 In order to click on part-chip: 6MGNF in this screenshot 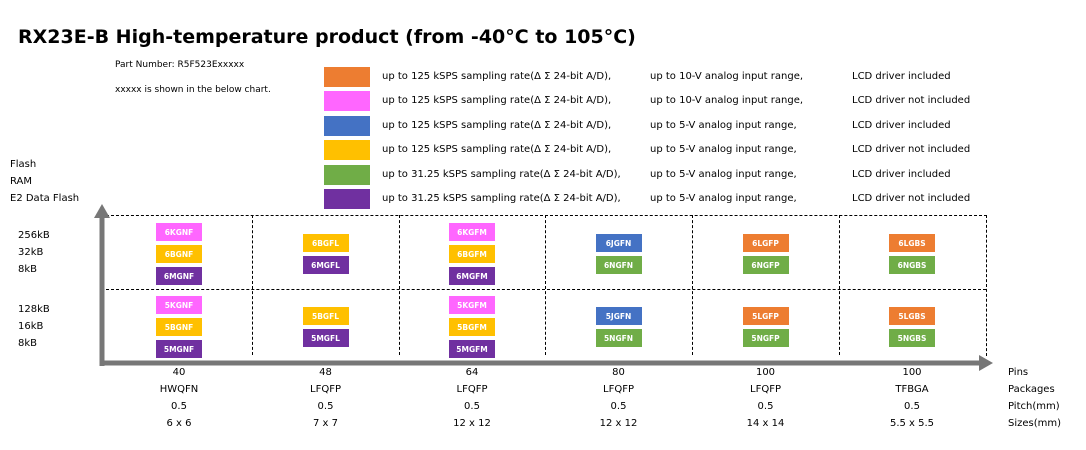, I will do `click(179, 276)`.